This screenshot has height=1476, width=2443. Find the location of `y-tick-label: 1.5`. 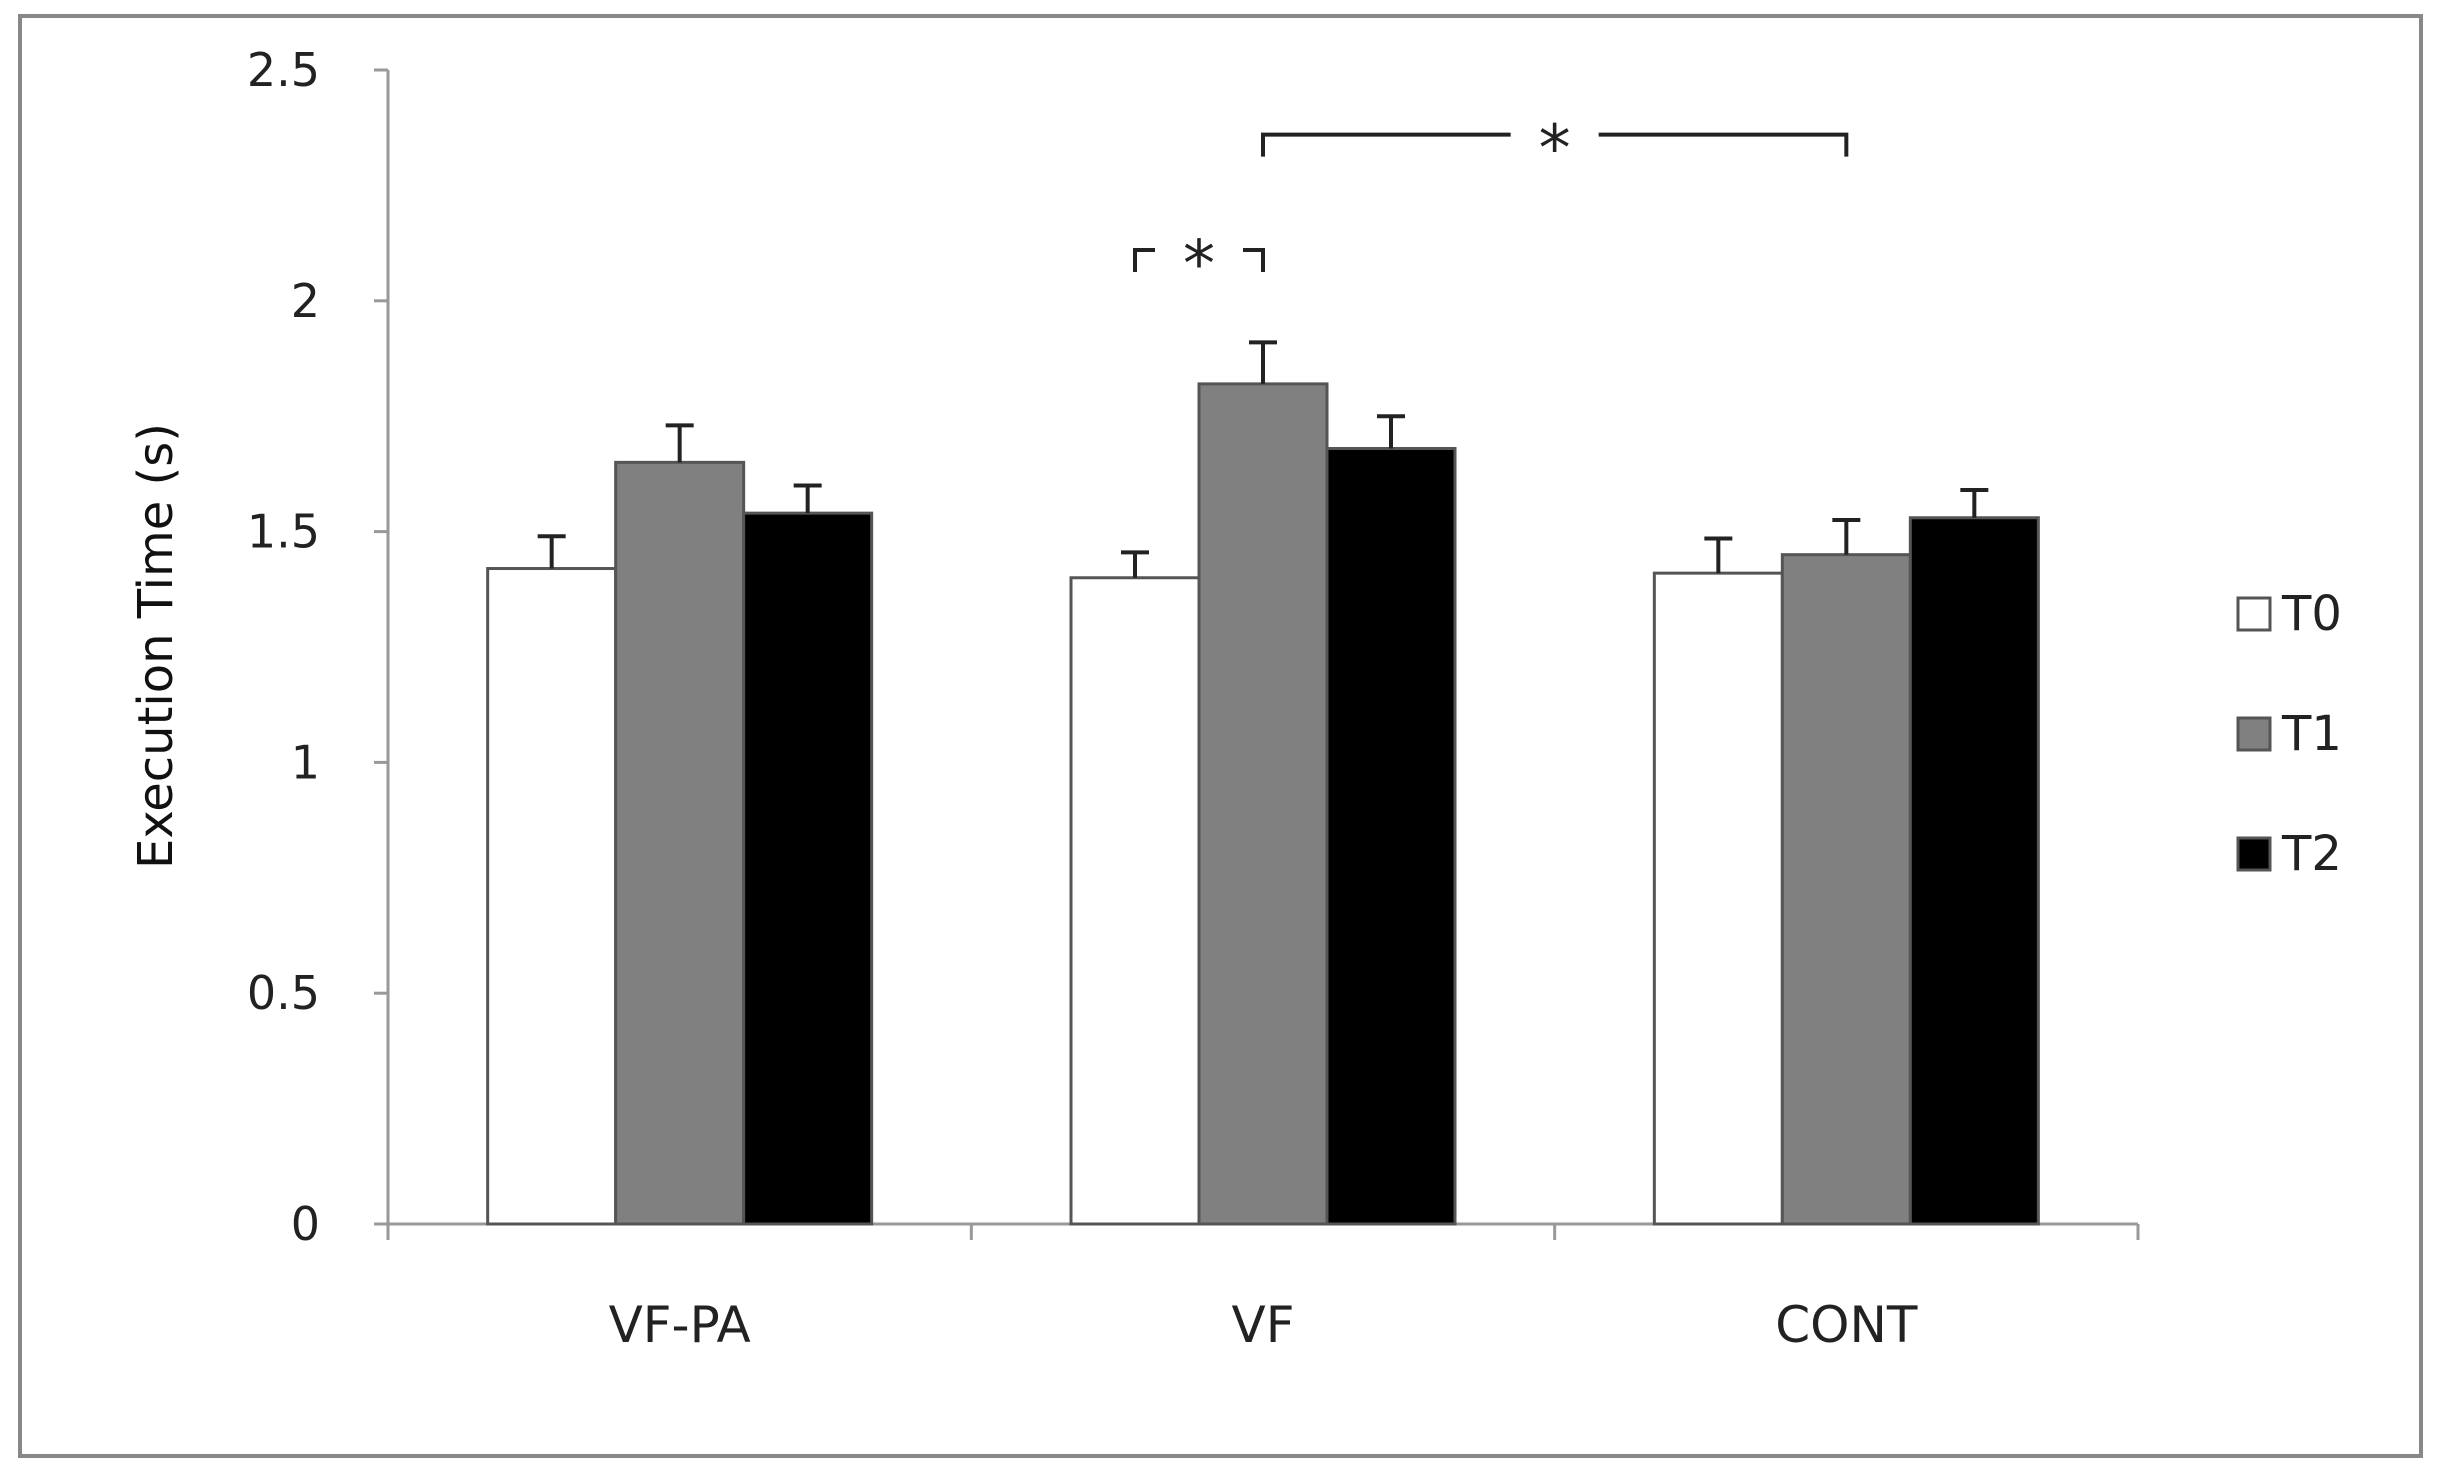

y-tick-label: 1.5 is located at coordinates (283, 532).